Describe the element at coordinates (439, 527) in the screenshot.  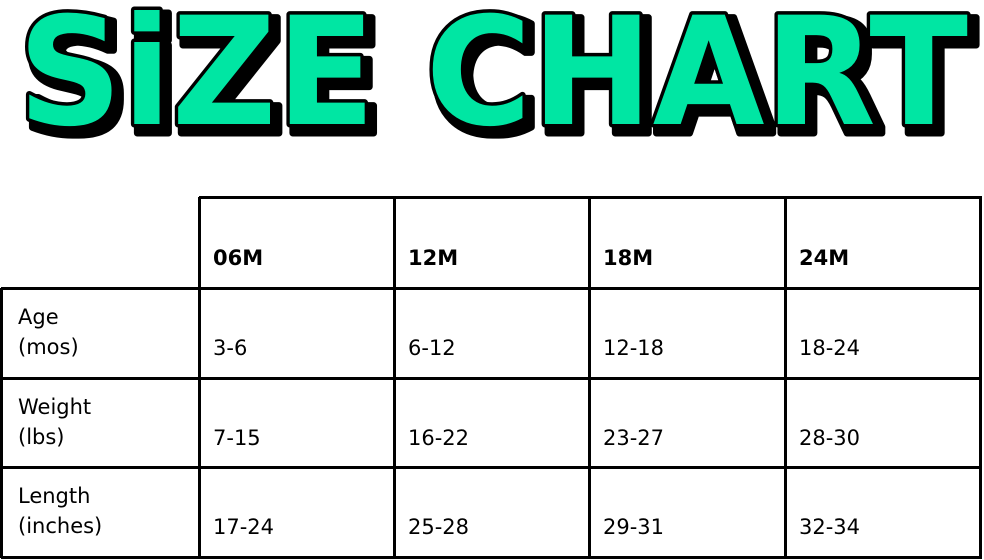
I see `table-cell: 25-28` at that location.